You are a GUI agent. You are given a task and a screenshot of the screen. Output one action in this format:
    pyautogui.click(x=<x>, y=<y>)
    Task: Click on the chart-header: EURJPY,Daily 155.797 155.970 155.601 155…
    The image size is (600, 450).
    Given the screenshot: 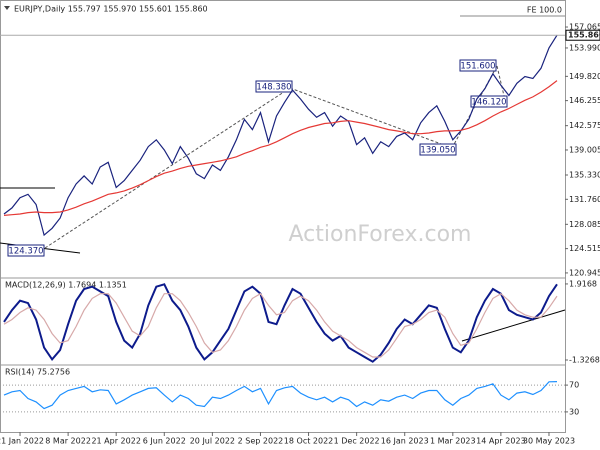 What is the action you would take?
    pyautogui.click(x=111, y=9)
    